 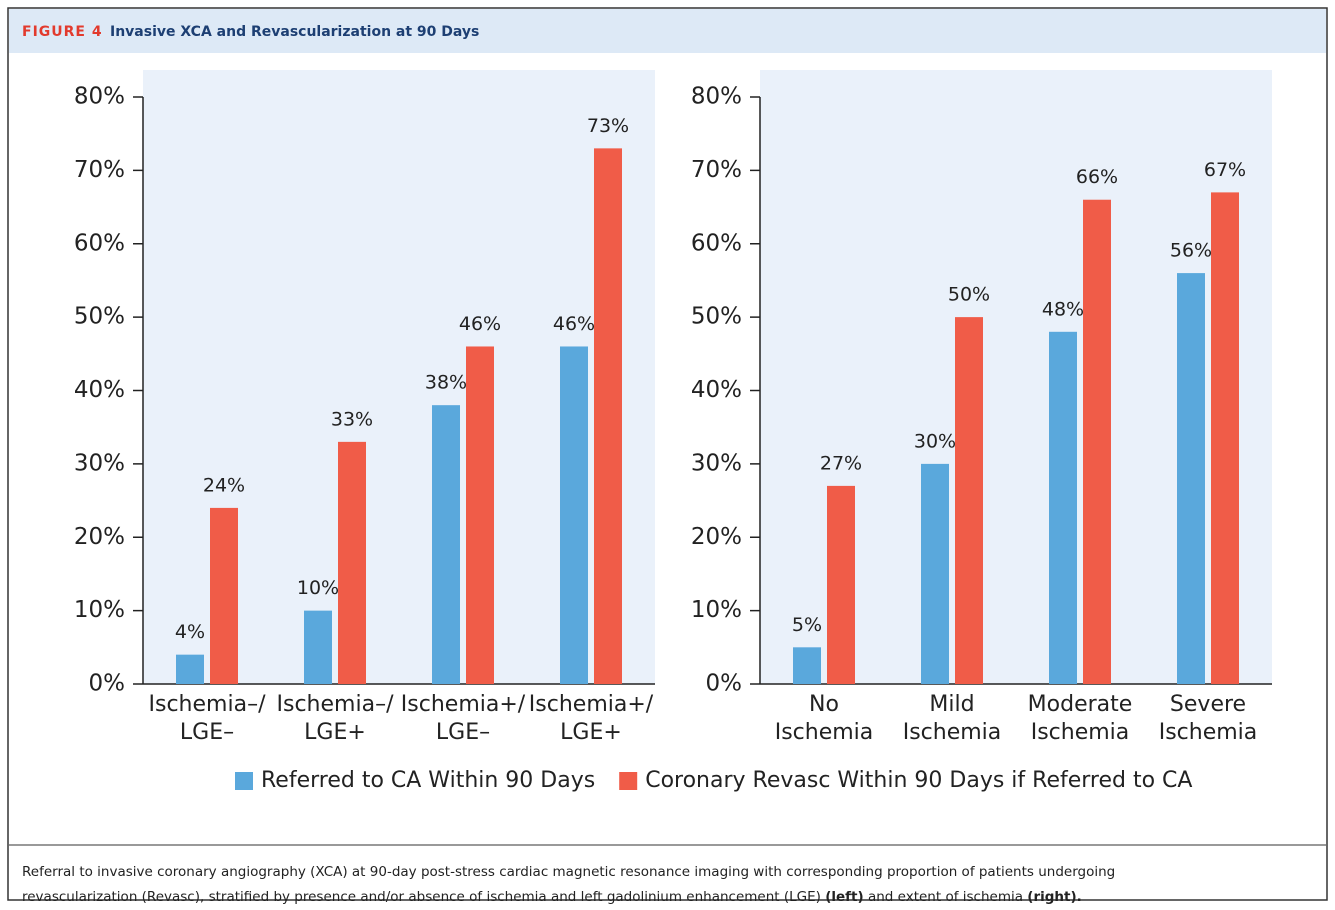 What do you see at coordinates (224, 485) in the screenshot?
I see `value-label: 24%` at bounding box center [224, 485].